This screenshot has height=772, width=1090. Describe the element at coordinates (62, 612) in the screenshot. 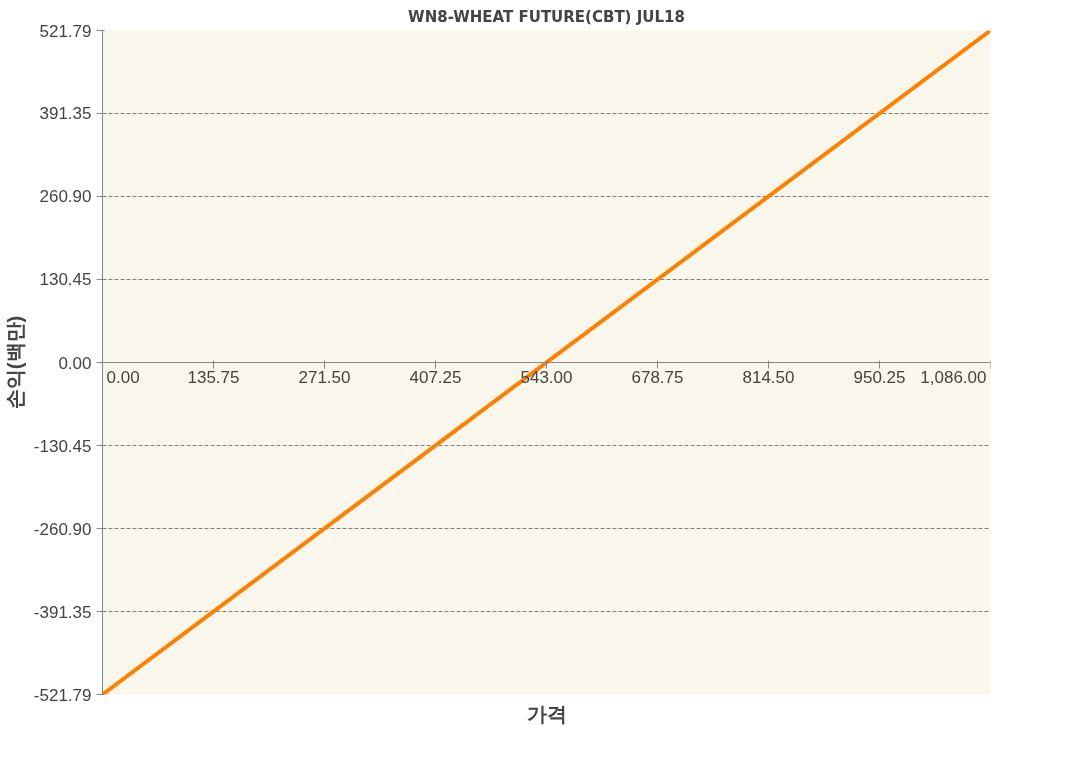

I see `y-tick-label: -391.35` at that location.